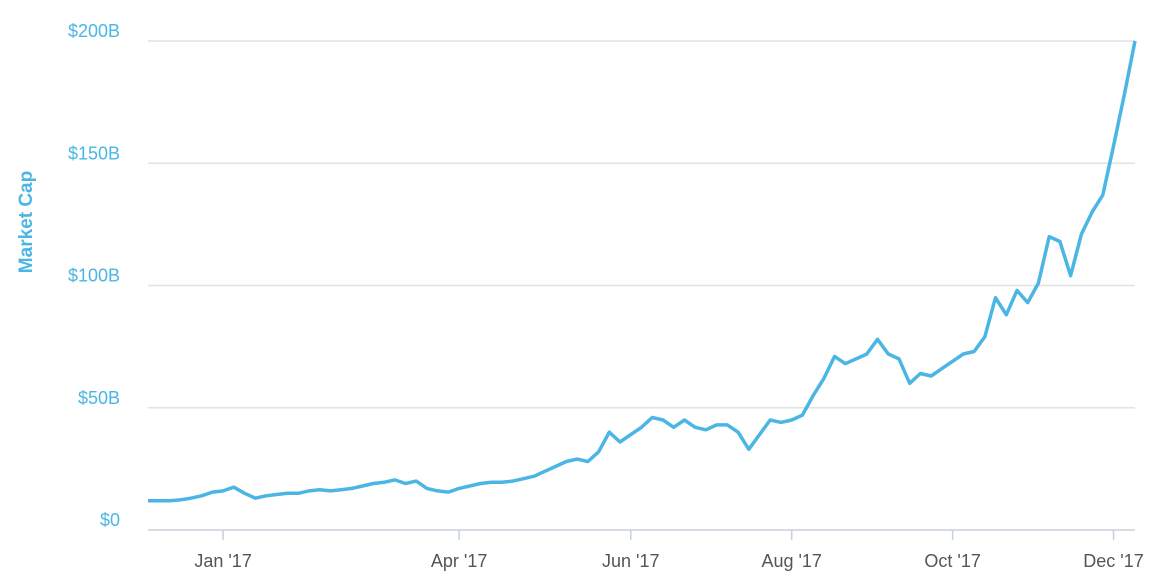 This screenshot has height=581, width=1161. What do you see at coordinates (791, 561) in the screenshot?
I see `x-tick-label: Aug '17` at bounding box center [791, 561].